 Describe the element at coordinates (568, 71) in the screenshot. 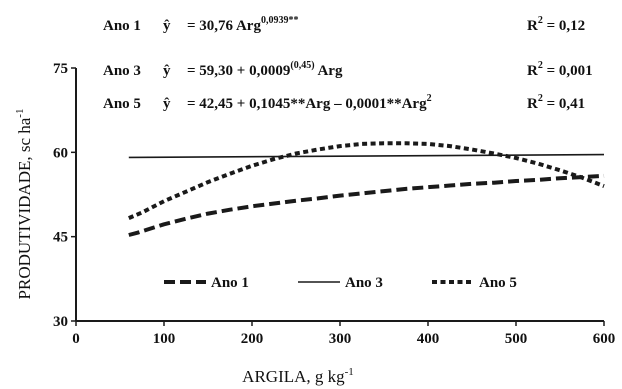

I see `r2-value: = 0,001` at that location.